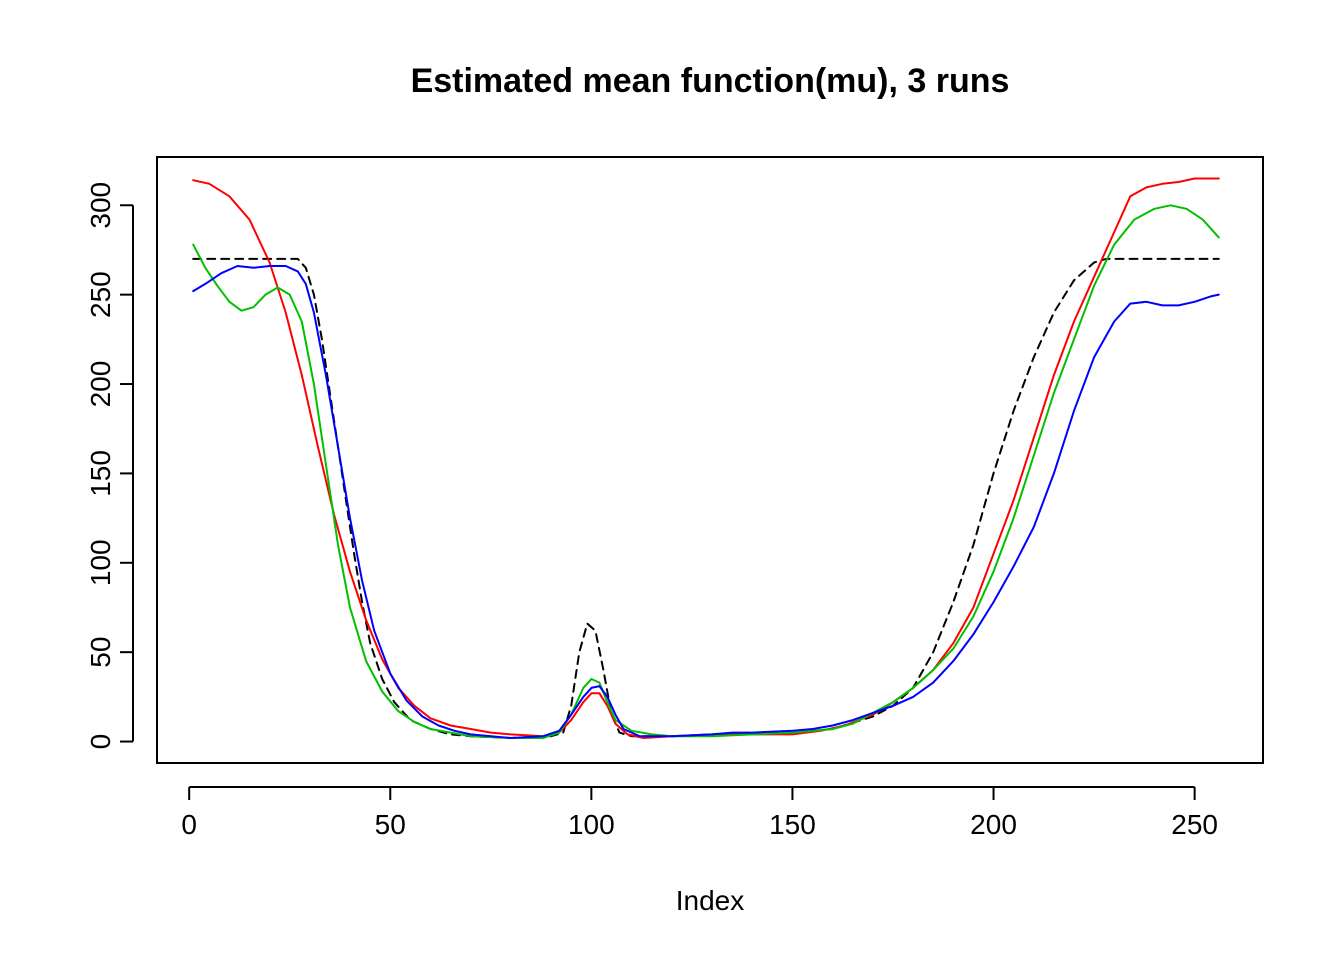 This screenshot has width=1344, height=960. Describe the element at coordinates (710, 81) in the screenshot. I see `chart-title: Estimated mean function(mu), 3 runs` at that location.